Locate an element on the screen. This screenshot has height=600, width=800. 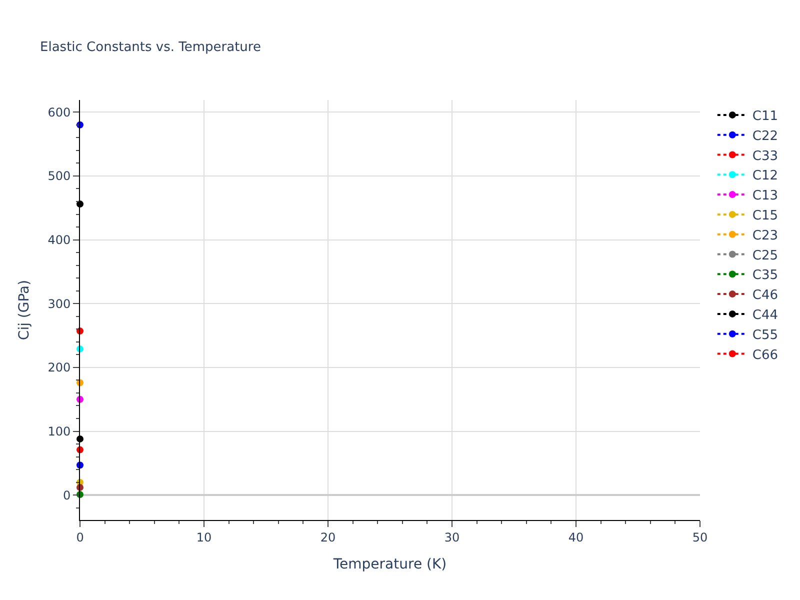
x-tick-label: 40 is located at coordinates (576, 537).